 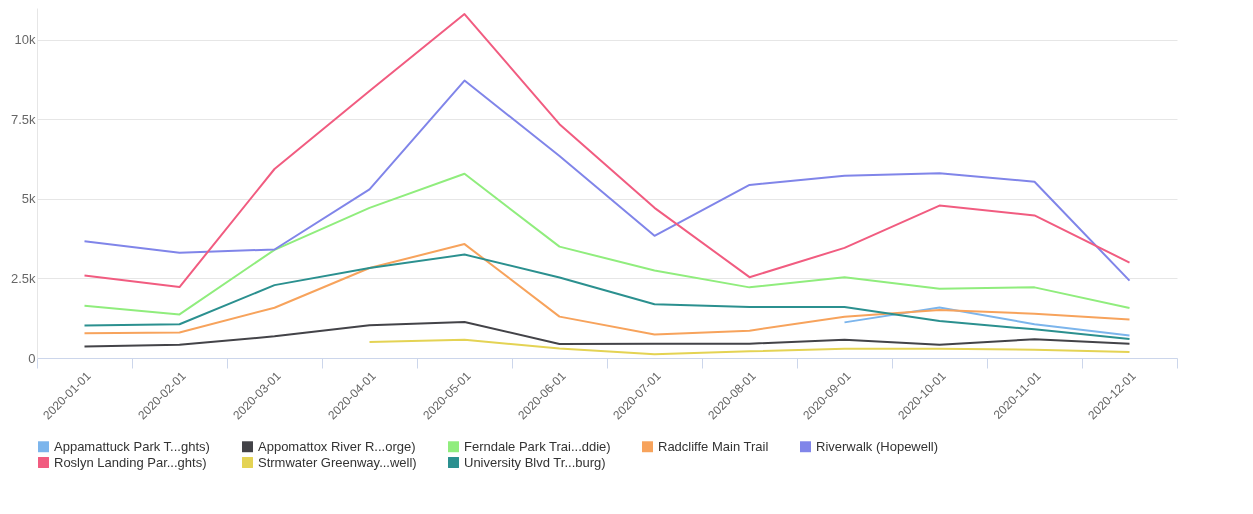 I want to click on y-tick-label: 10k, so click(x=25, y=40).